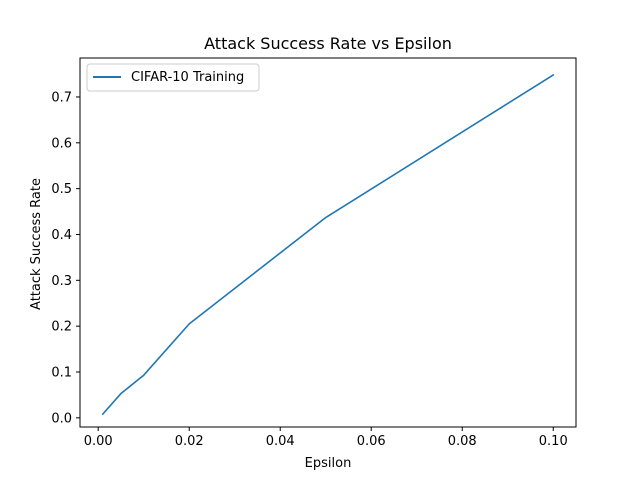 The height and width of the screenshot is (484, 640). What do you see at coordinates (189, 441) in the screenshot?
I see `x-tick-label: 0.02` at bounding box center [189, 441].